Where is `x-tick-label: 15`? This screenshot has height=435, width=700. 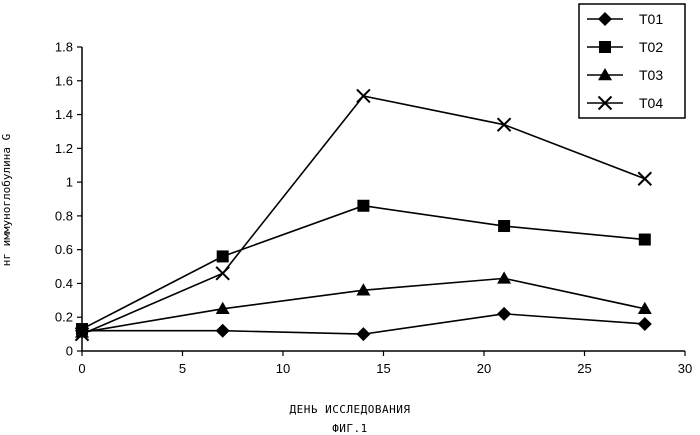
x-tick-label: 15 is located at coordinates (383, 368).